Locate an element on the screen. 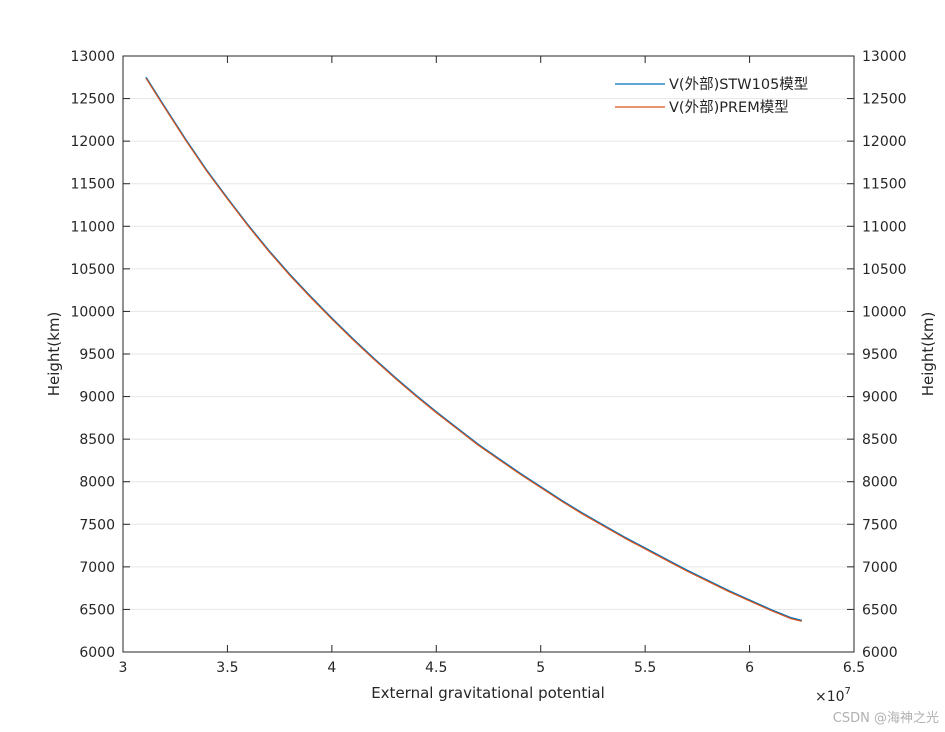 Image resolution: width=945 pixels, height=732 pixels. x-axis-label: External gravitational potential is located at coordinates (488, 693).